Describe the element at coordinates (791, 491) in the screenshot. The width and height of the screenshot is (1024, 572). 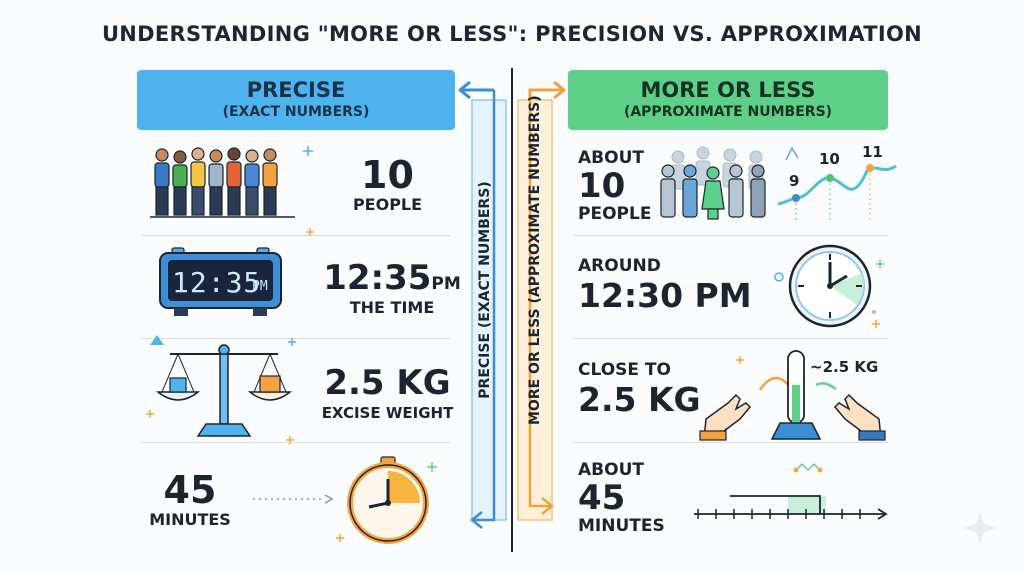
I see `timeline-range-icon` at that location.